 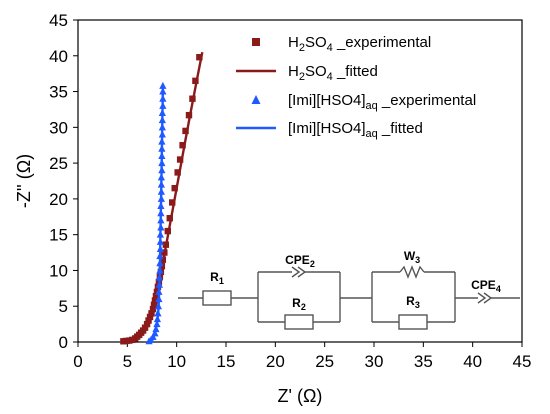 What do you see at coordinates (63, 342) in the screenshot?
I see `y-tick-label: 0` at bounding box center [63, 342].